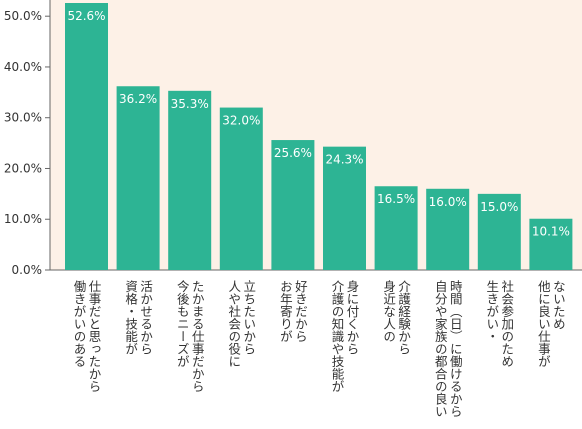 The width and height of the screenshot is (582, 429). Describe the element at coordinates (403, 317) in the screenshot. I see `category-label: 介護経験から` at that location.